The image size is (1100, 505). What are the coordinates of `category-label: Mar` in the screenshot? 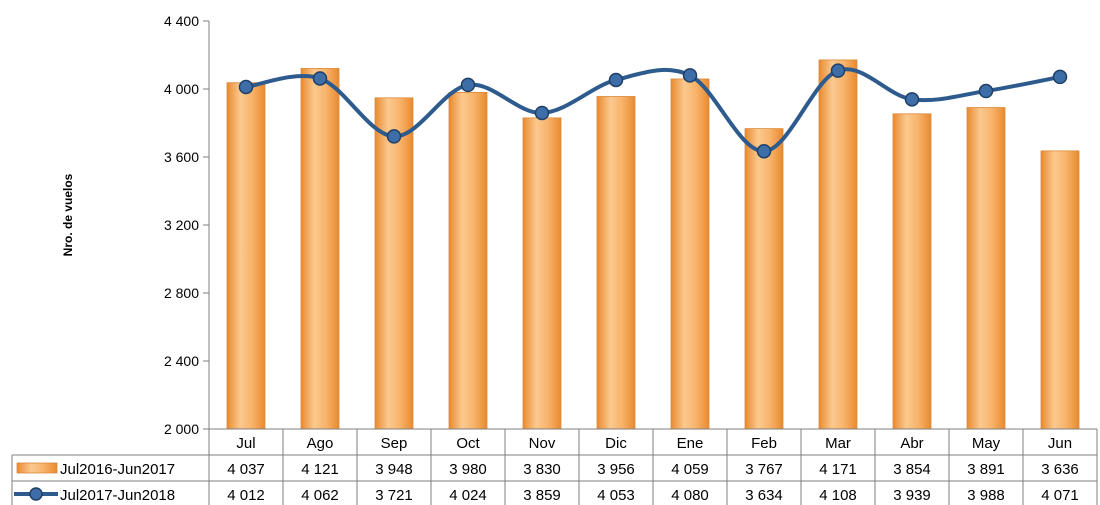 It's located at (838, 443).